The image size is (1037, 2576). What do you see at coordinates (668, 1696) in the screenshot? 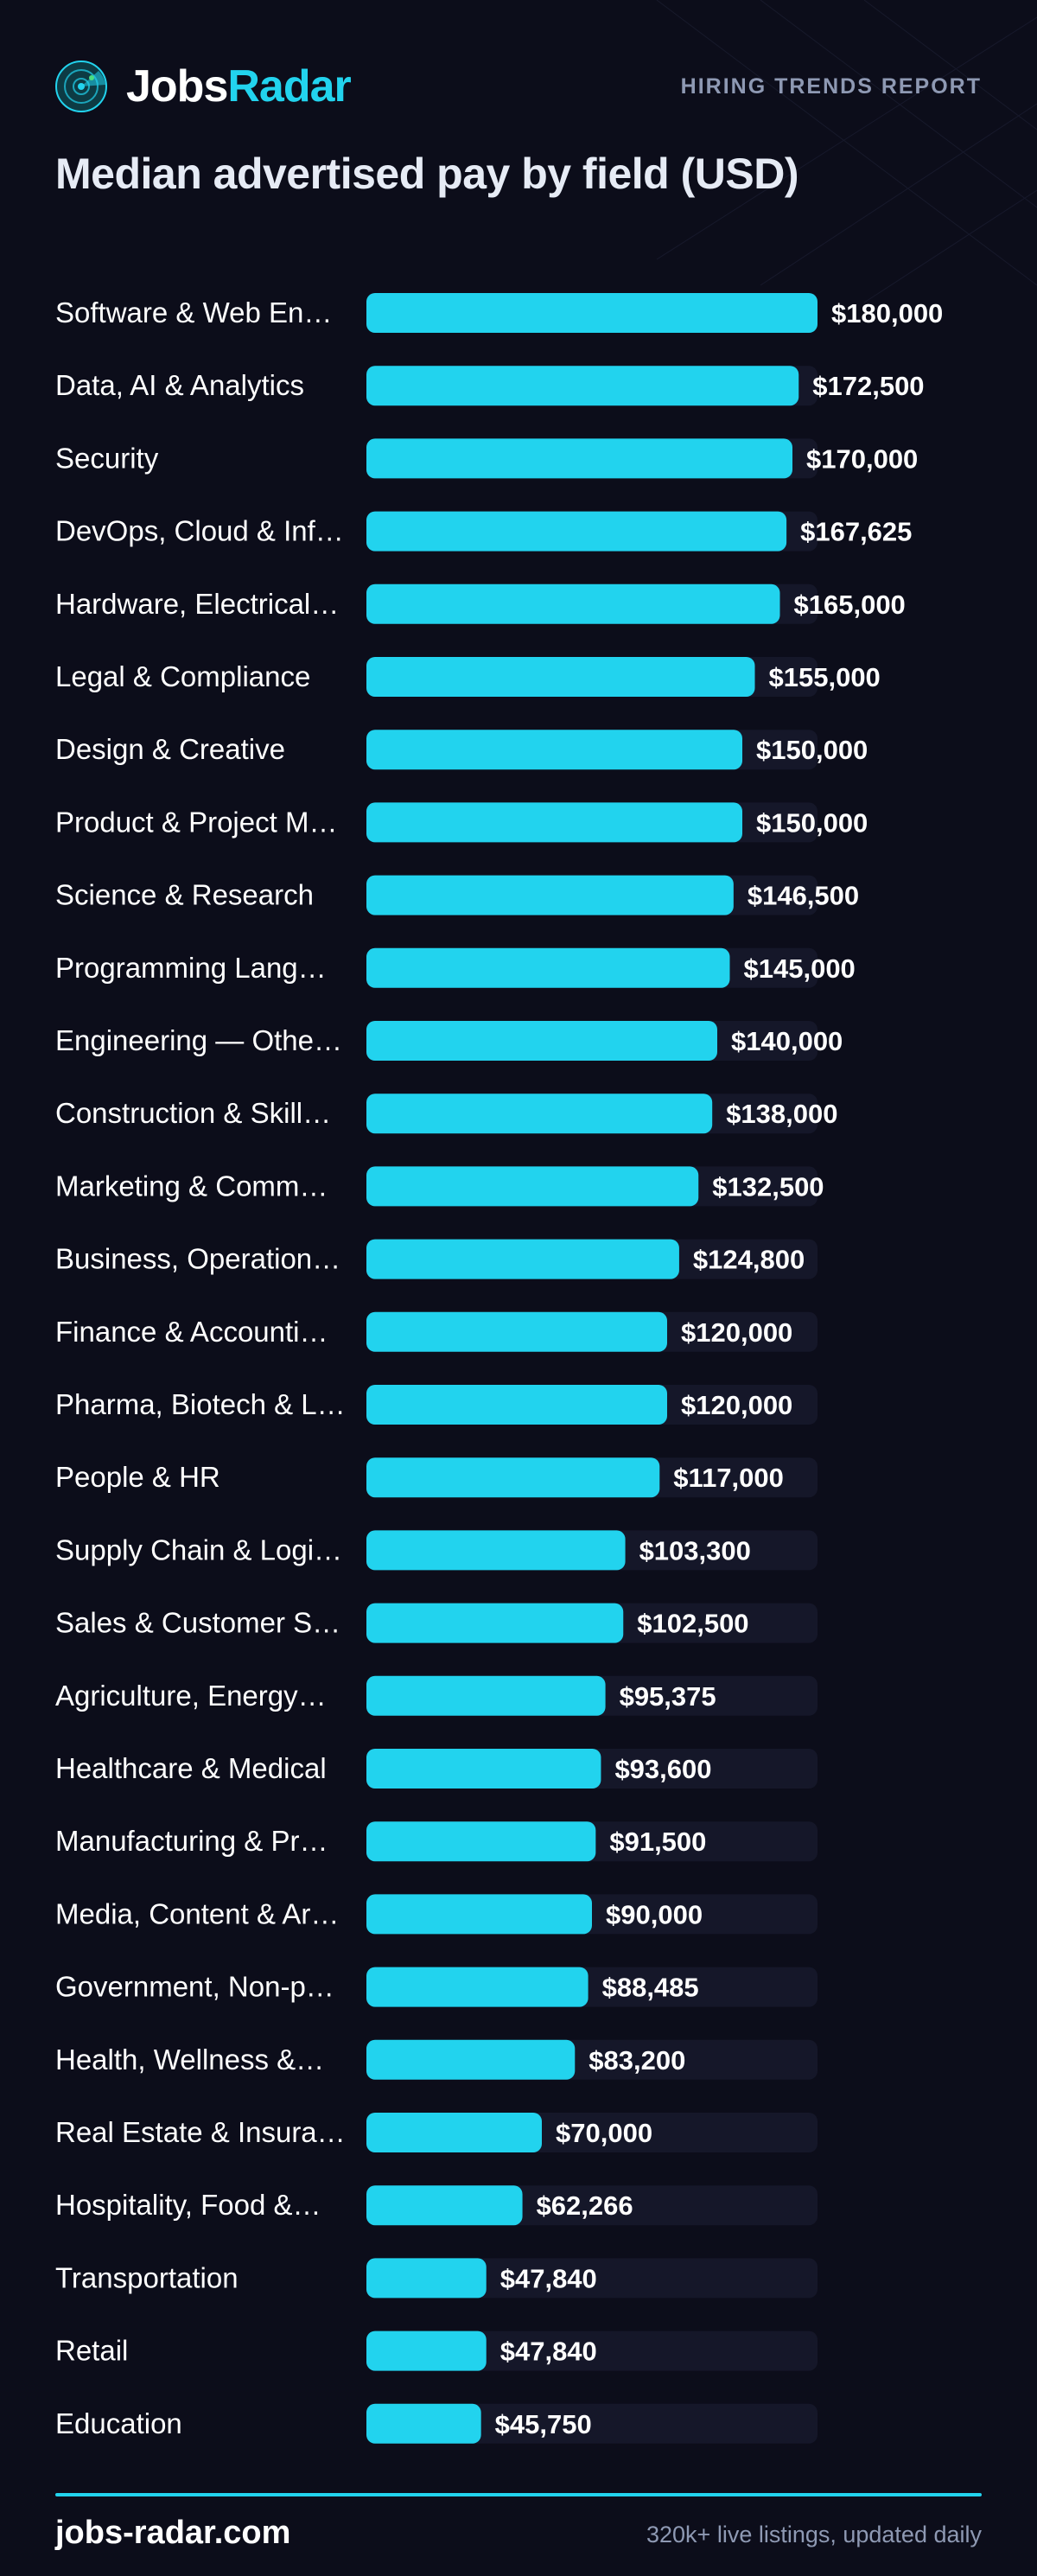
I see `value-label: $95,375` at bounding box center [668, 1696].